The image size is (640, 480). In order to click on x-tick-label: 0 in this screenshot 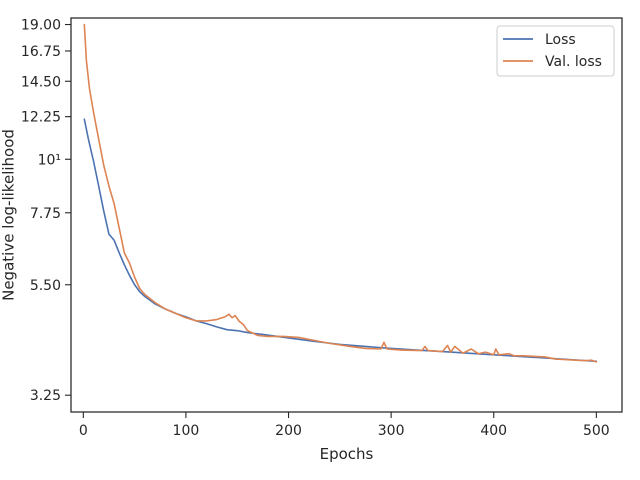, I will do `click(83, 431)`.